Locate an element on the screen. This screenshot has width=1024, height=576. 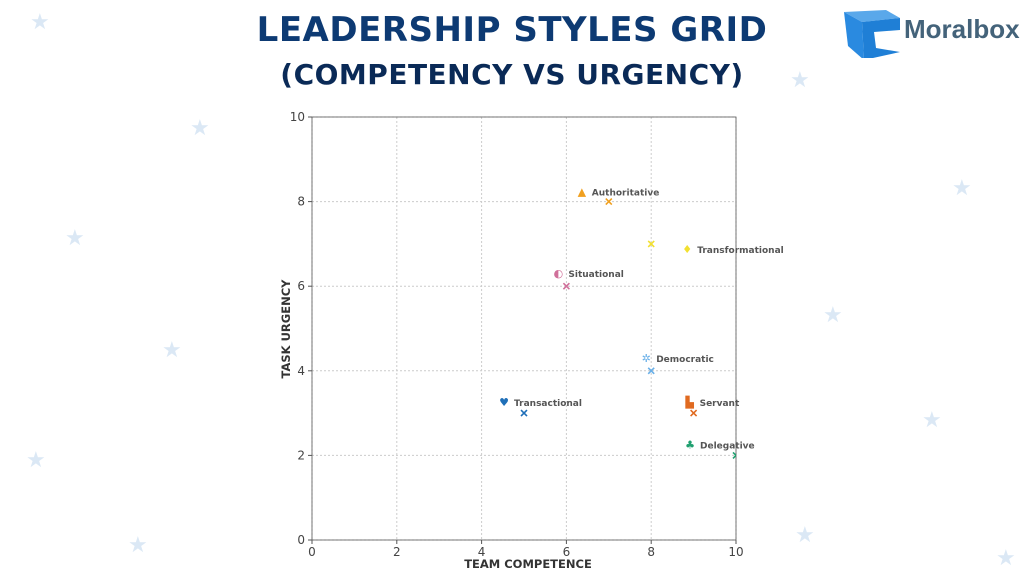
x-tick-label: 6 is located at coordinates (567, 552).